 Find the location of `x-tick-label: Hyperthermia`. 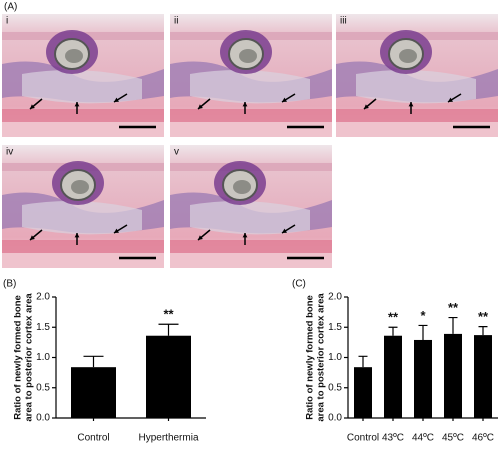

x-tick-label: Hyperthermia is located at coordinates (168, 438).